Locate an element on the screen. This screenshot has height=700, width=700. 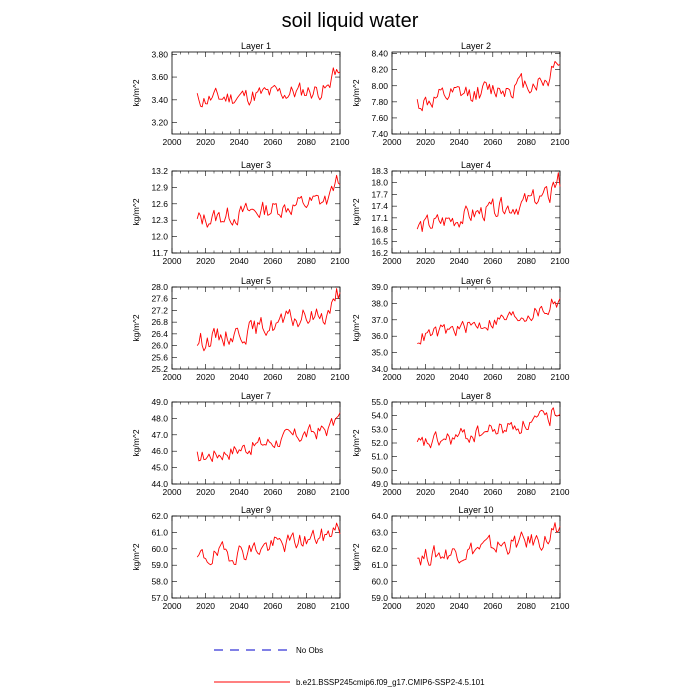
panel-title: Layer 4 is located at coordinates (476, 165).